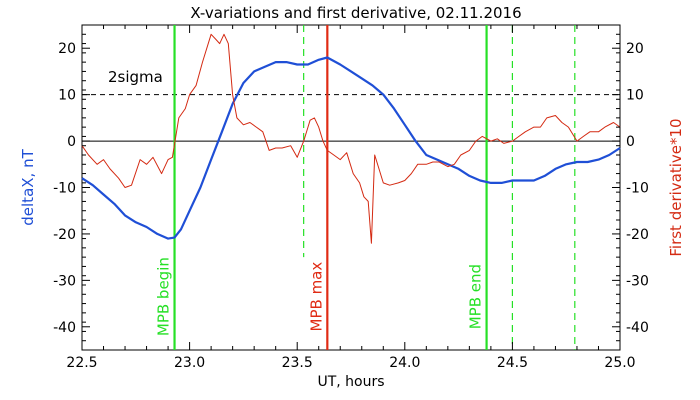 The image size is (700, 400). What do you see at coordinates (64, 189) in the screenshot?
I see `y-tick-label-left: -10` at bounding box center [64, 189].